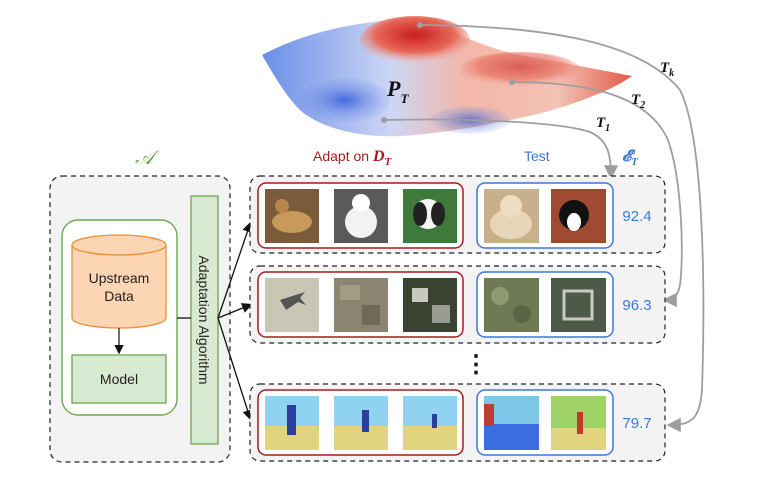 Image resolution: width=783 pixels, height=478 pixels. Describe the element at coordinates (667, 69) in the screenshot. I see `task-label-k: Tk` at that location.